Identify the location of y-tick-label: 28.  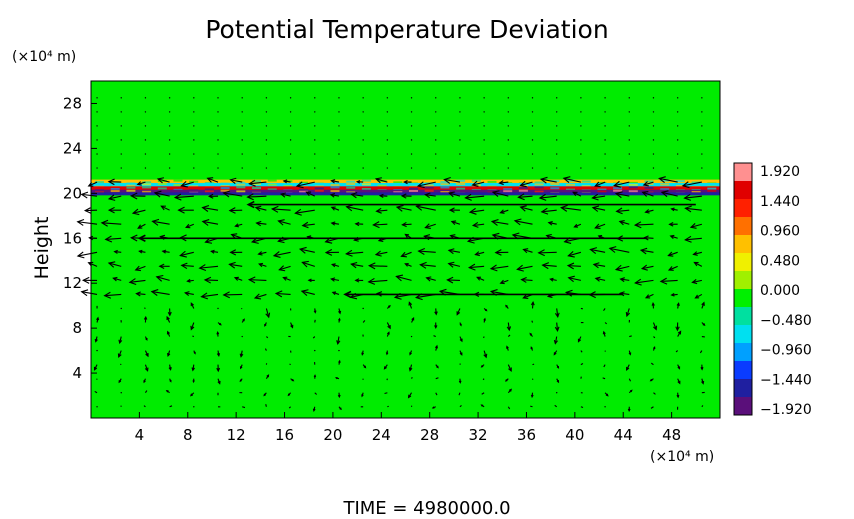
(72, 103).